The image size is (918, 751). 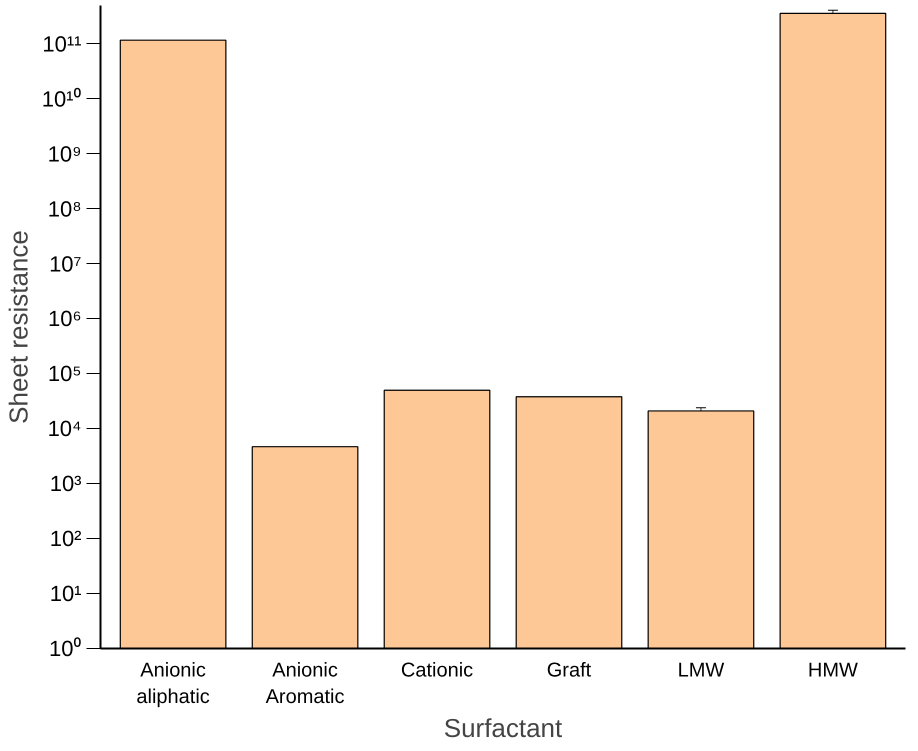 I want to click on y-axis-title: Sheet resistance, so click(x=19, y=327).